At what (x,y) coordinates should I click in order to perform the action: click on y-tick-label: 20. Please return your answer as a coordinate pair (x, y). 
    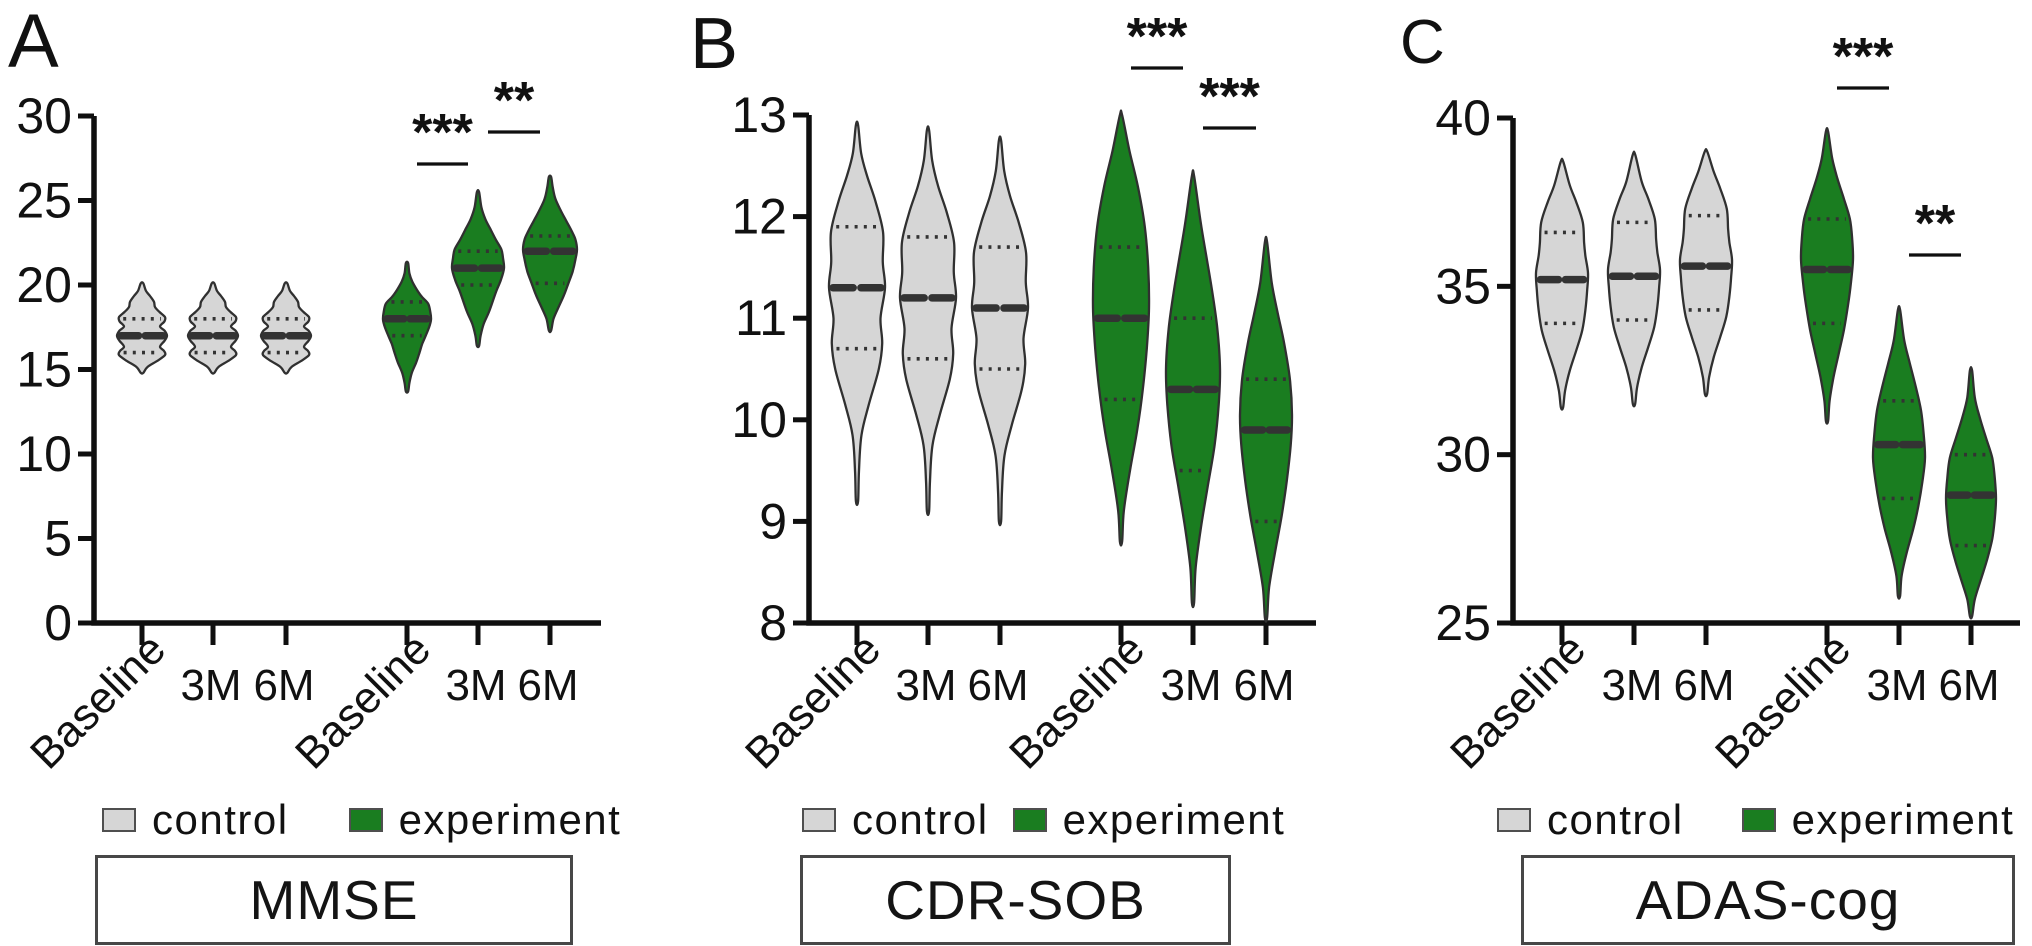
    Looking at the image, I should click on (44, 285).